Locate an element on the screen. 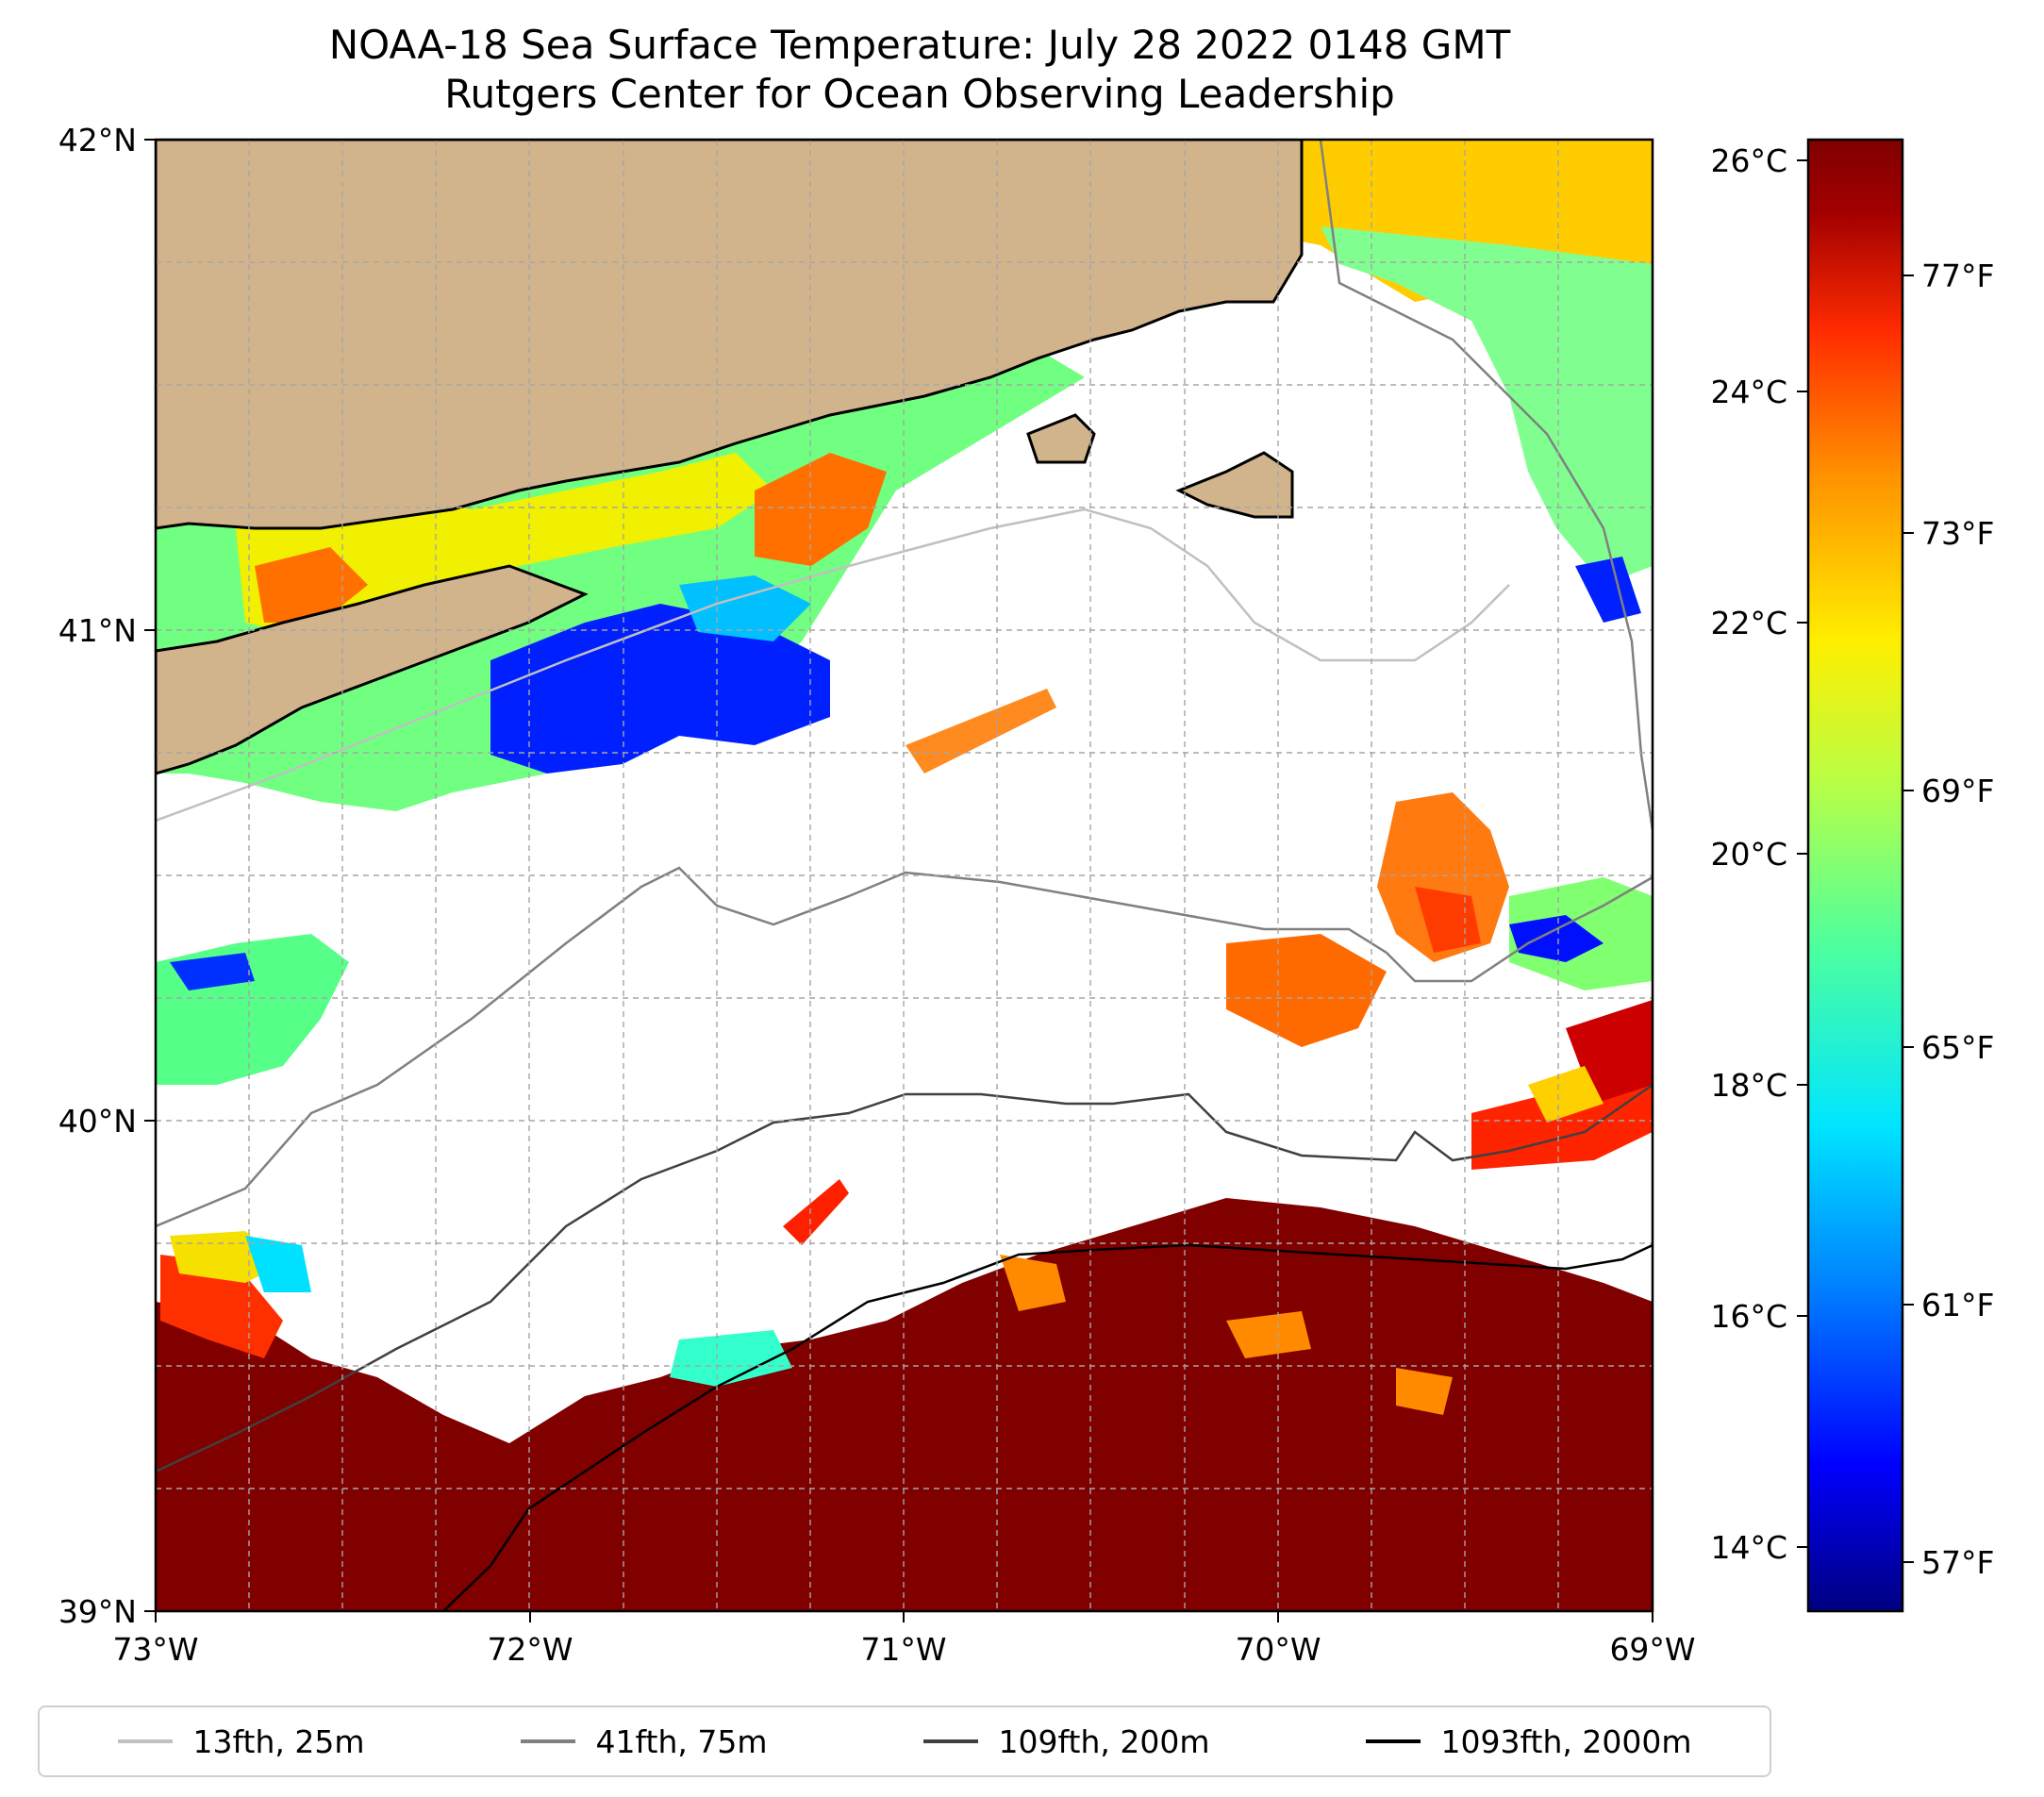 This screenshot has width=2044, height=1797. y-tick-label: 40°N is located at coordinates (97, 1121).